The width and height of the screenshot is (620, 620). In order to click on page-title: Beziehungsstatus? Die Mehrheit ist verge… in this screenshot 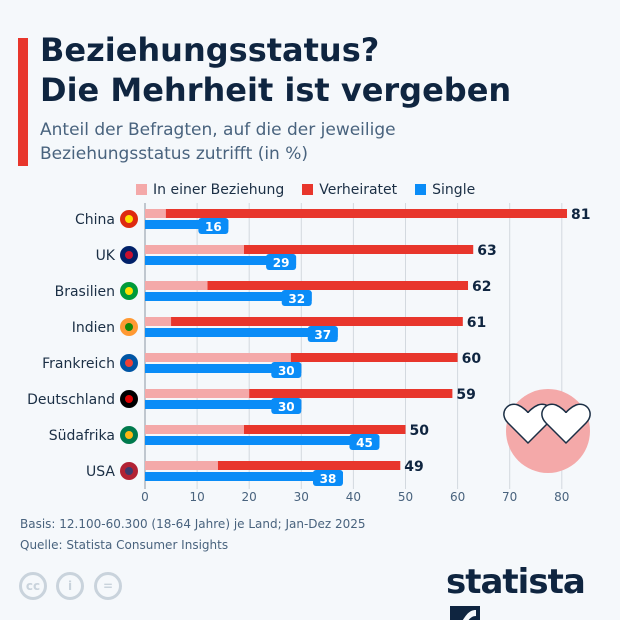, I will do `click(275, 70)`.